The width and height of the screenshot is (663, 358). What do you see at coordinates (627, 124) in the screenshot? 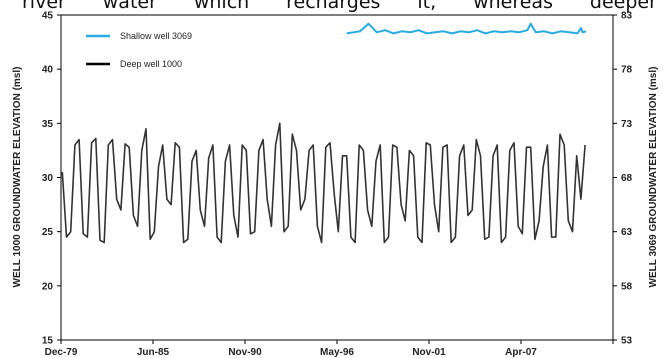
I see `right-tick-label: 73` at bounding box center [627, 124].